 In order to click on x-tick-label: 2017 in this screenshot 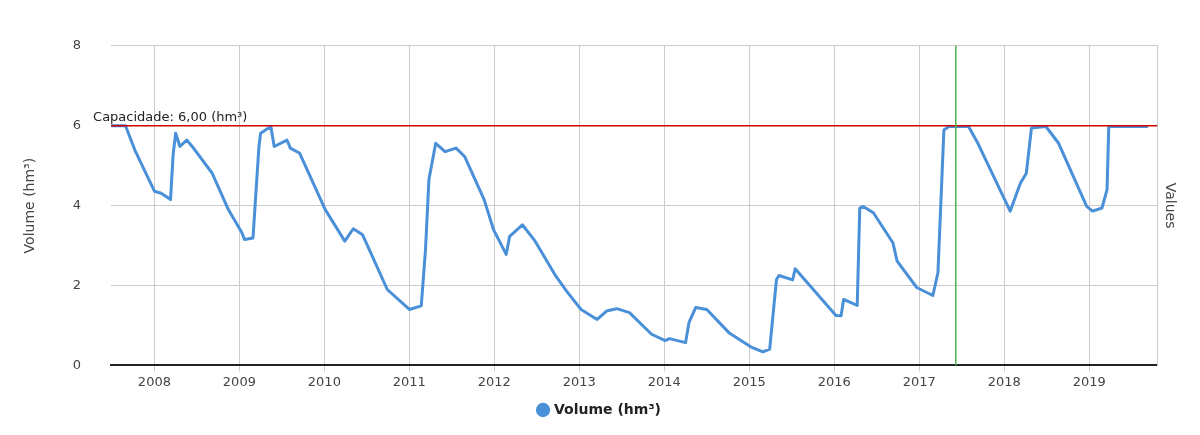, I will do `click(919, 381)`.